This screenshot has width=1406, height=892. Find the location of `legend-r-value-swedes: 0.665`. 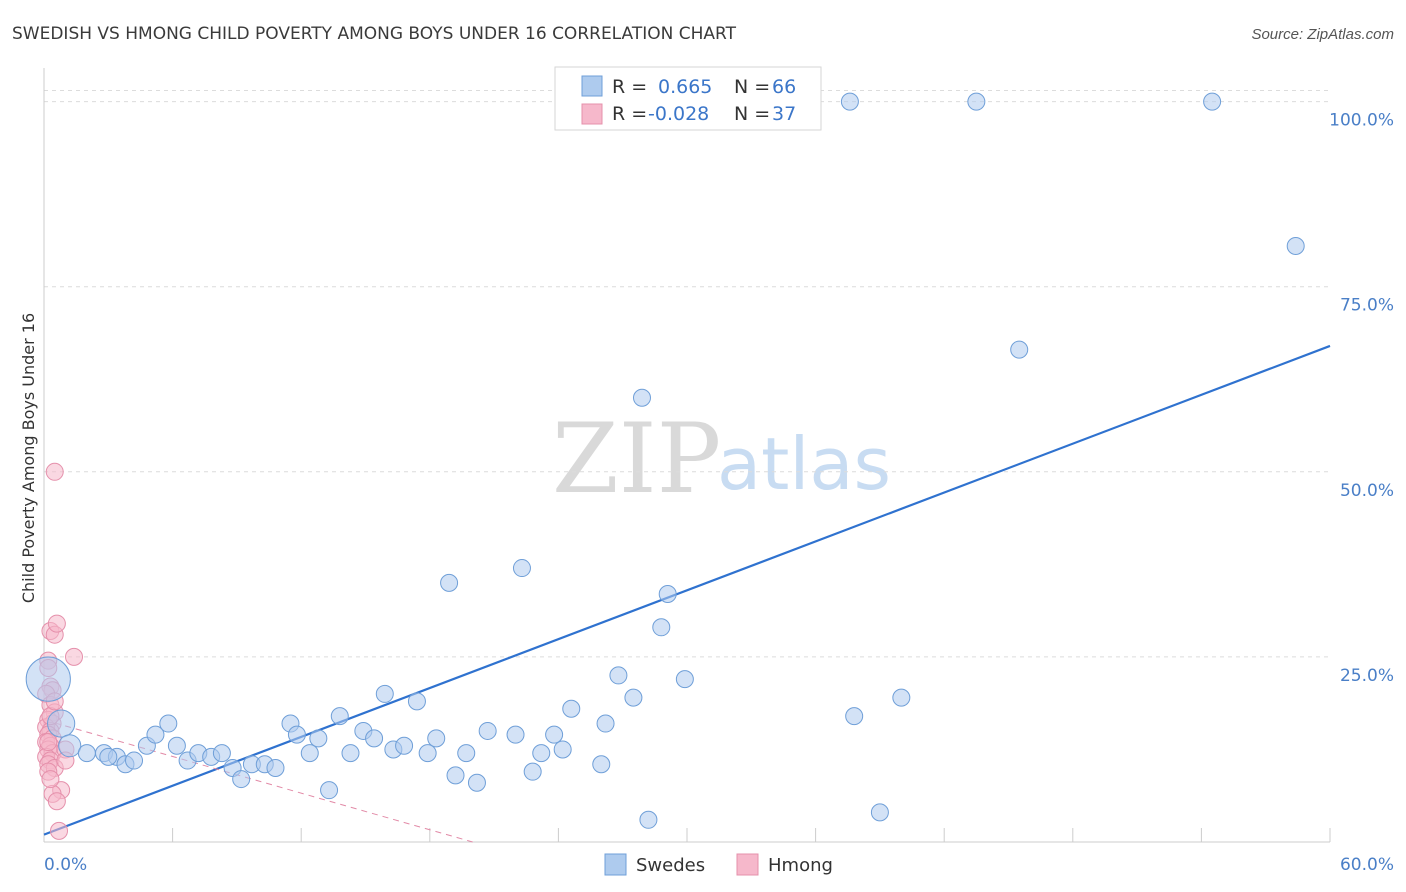

legend-r-value-swedes: 0.665 is located at coordinates (685, 87).